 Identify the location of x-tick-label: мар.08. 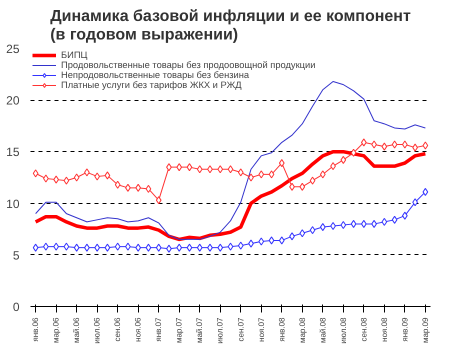
(302, 330).